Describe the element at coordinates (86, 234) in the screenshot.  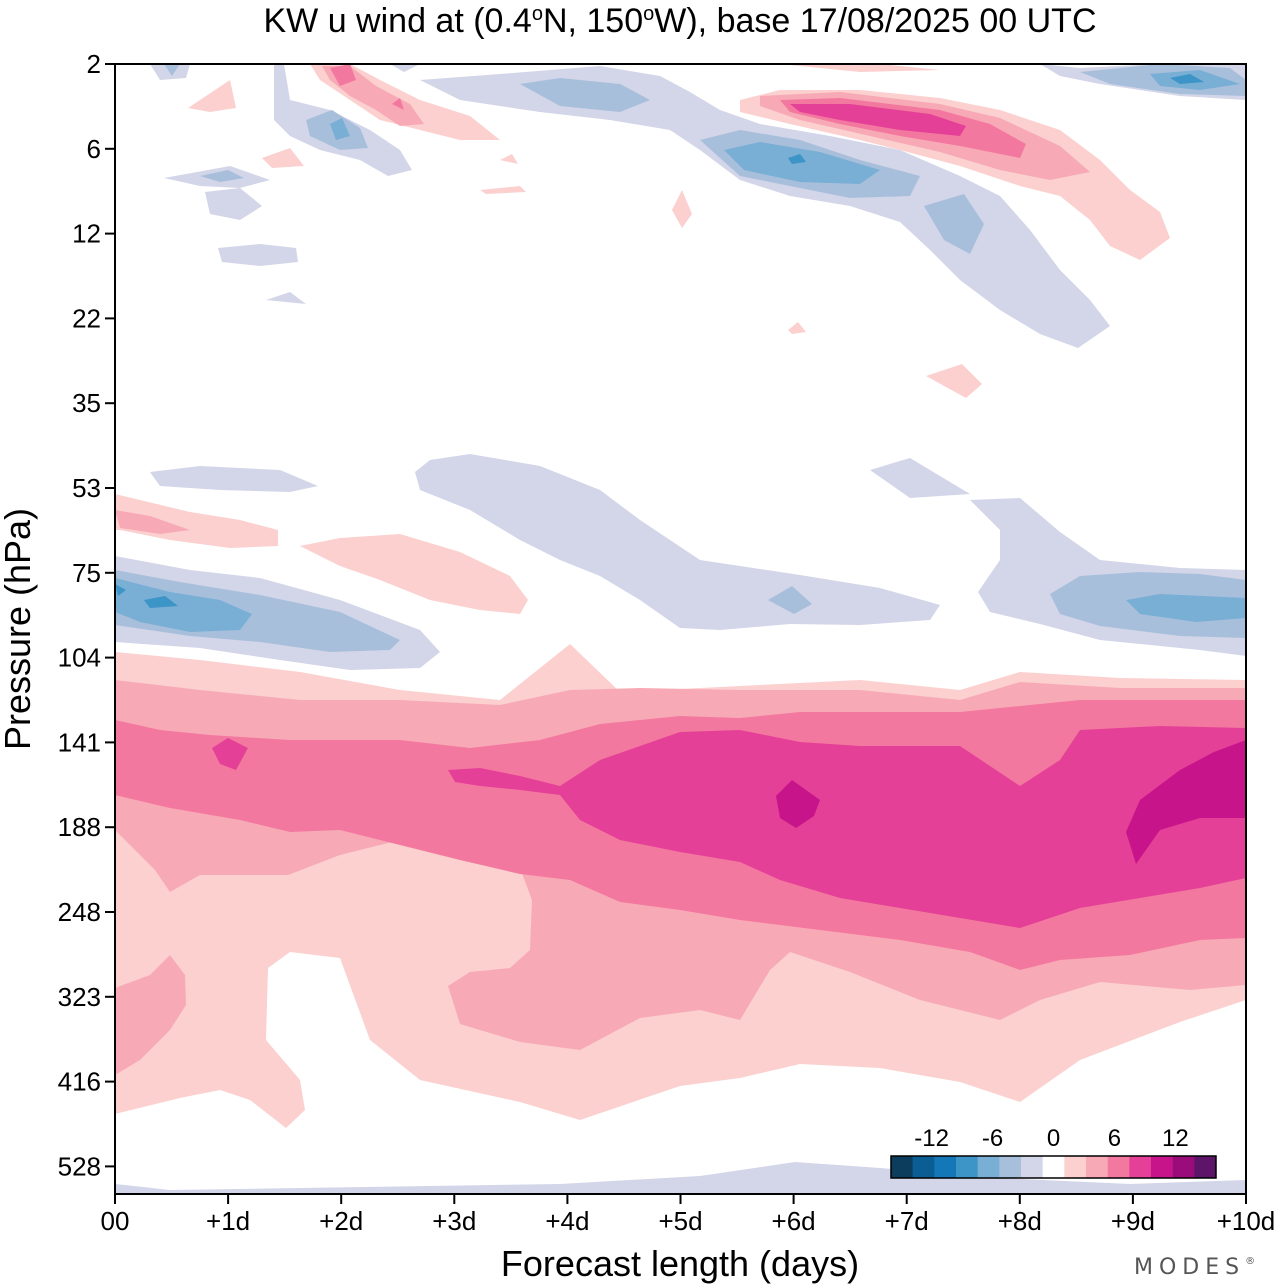
I see `y-tick-label-12: 12` at that location.